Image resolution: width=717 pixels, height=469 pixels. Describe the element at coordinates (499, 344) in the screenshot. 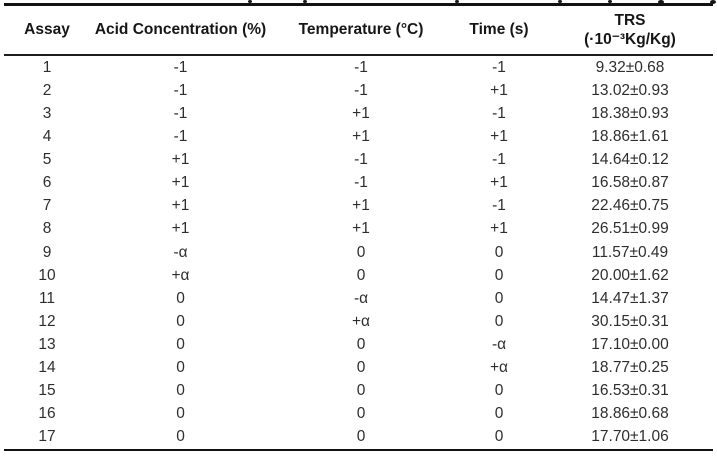

I see `cell-time: -α` at that location.